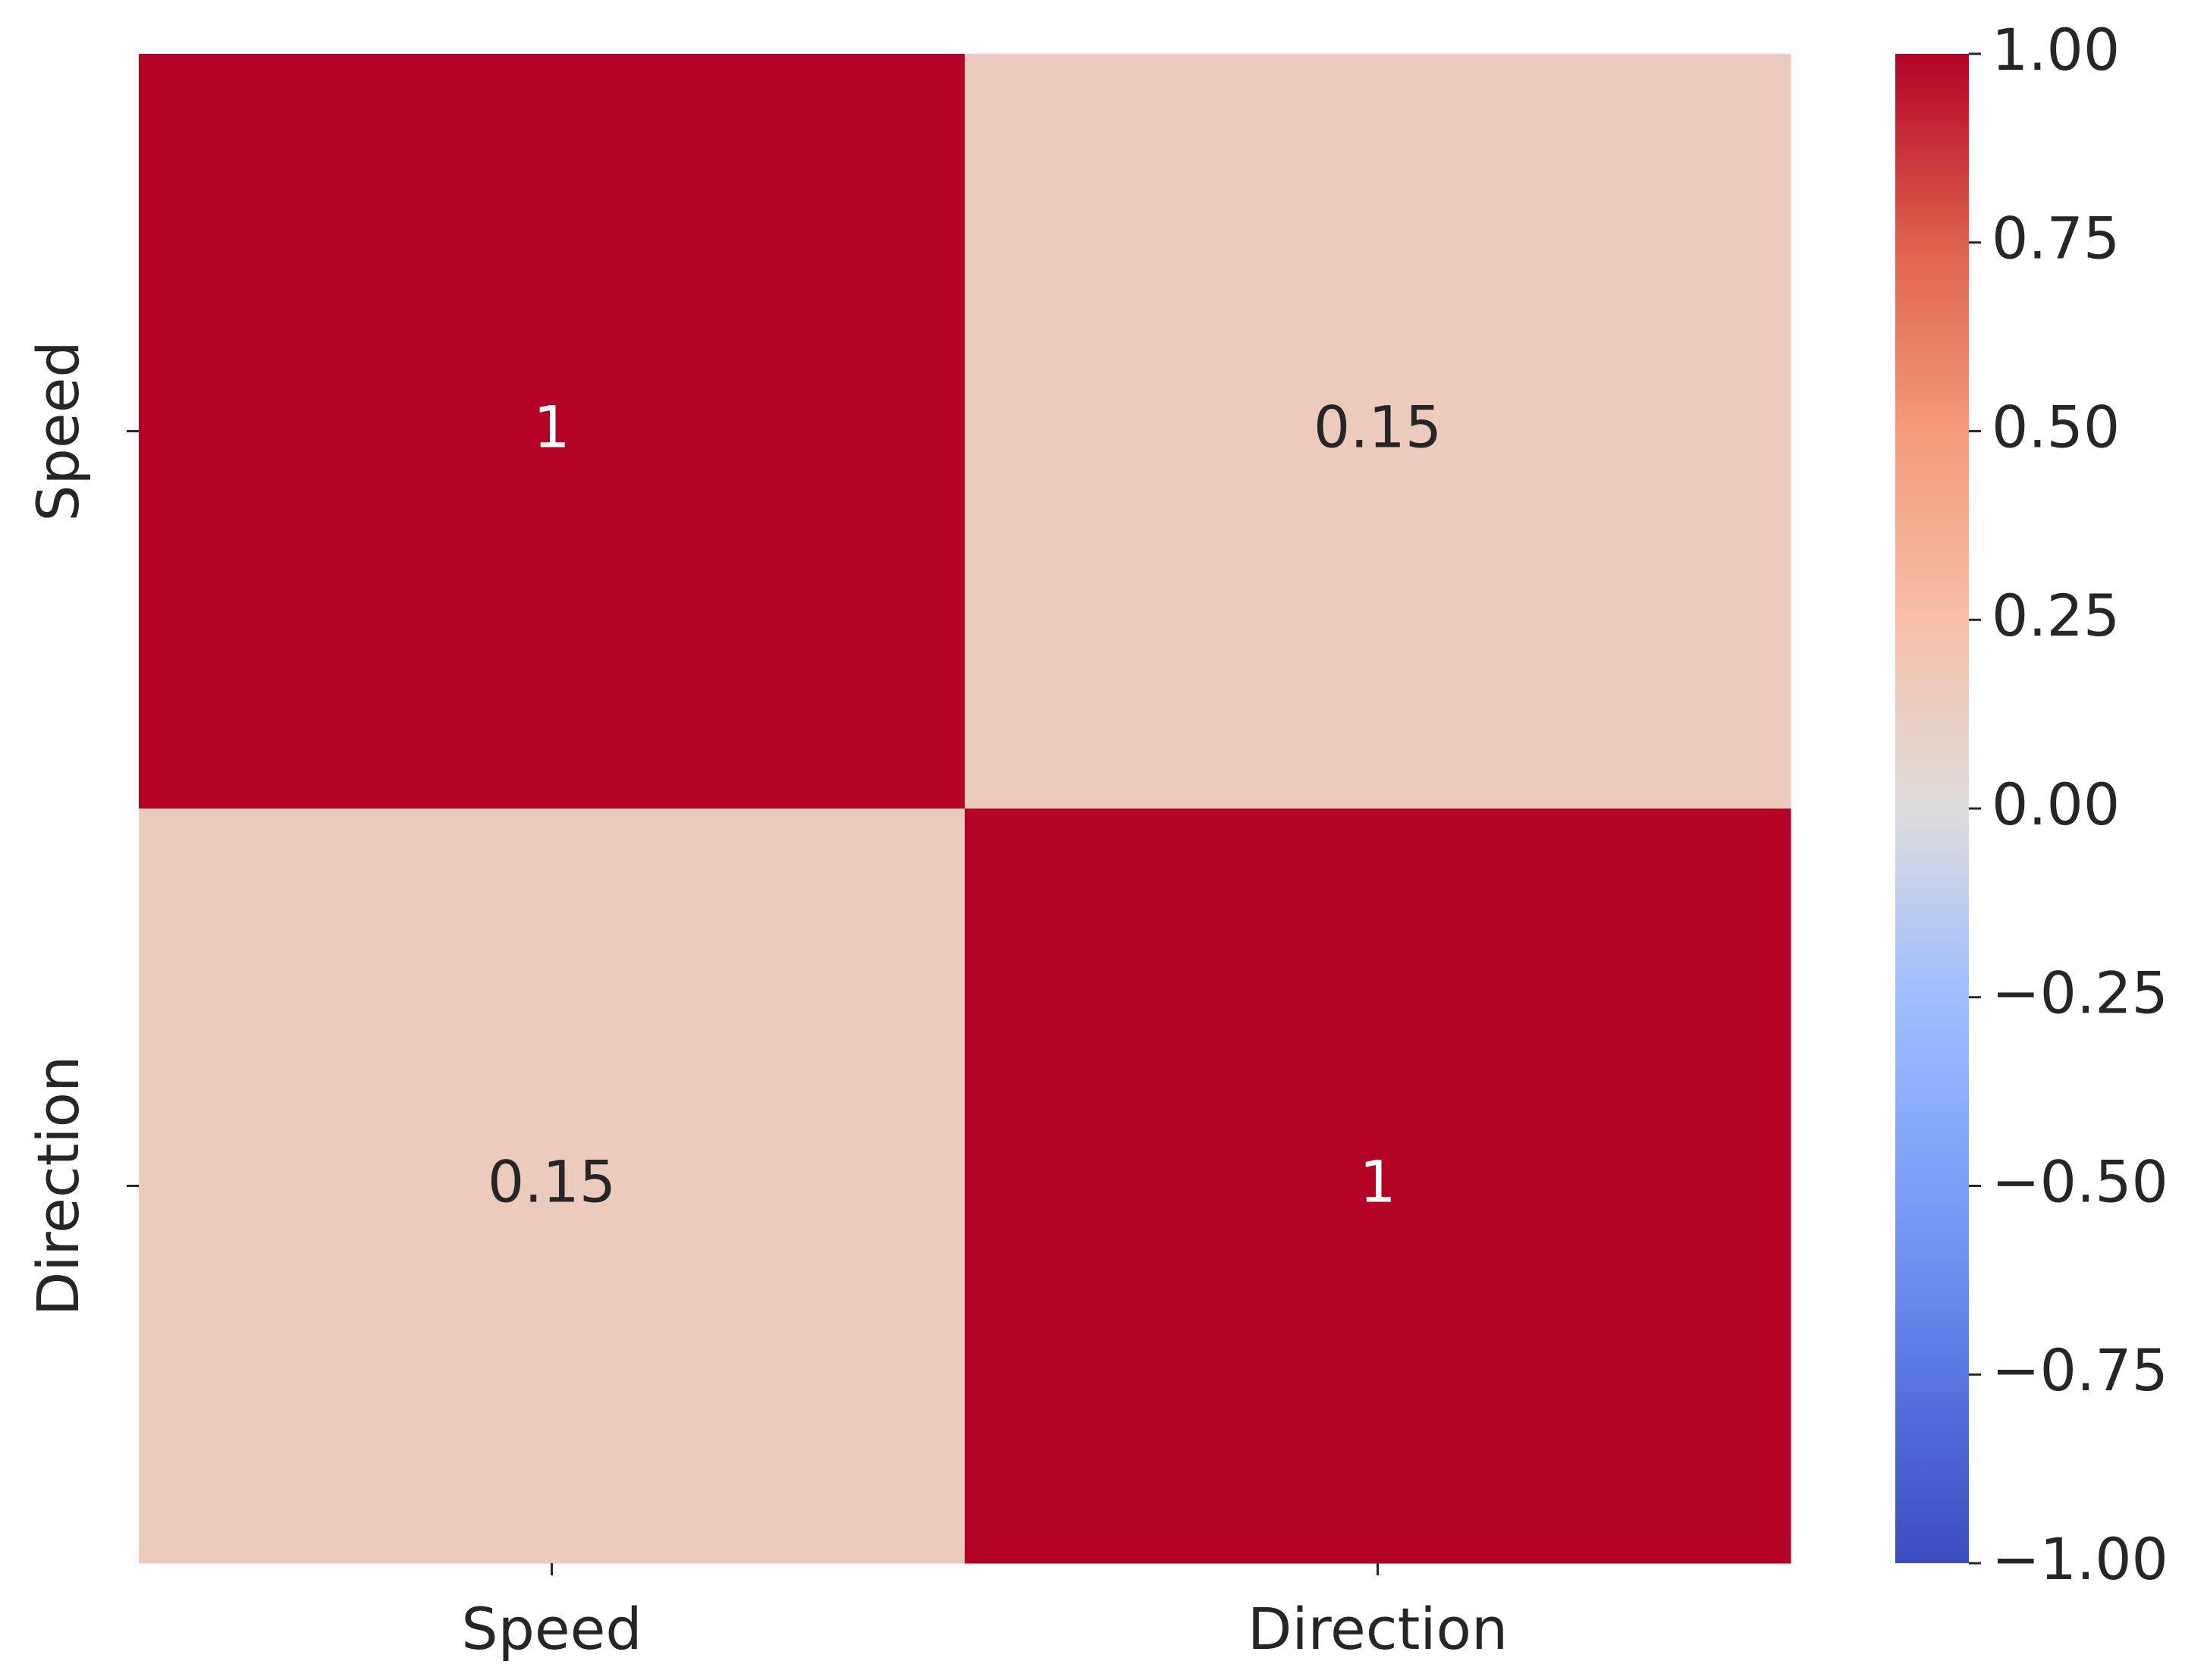 This screenshot has height=1680, width=2207. I want to click on colorbar-tick-label: 0.25, so click(2056, 615).